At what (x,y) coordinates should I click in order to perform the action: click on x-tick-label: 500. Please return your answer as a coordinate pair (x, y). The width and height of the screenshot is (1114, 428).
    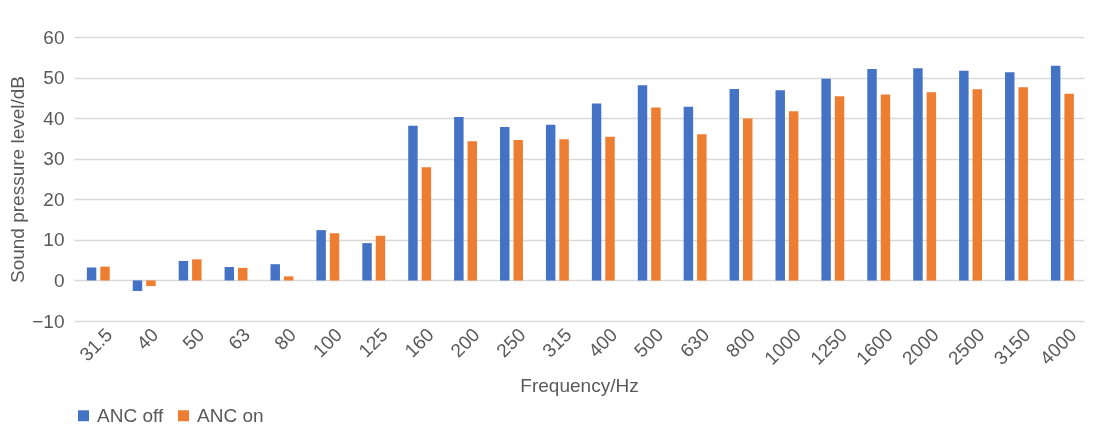
    Looking at the image, I should click on (649, 343).